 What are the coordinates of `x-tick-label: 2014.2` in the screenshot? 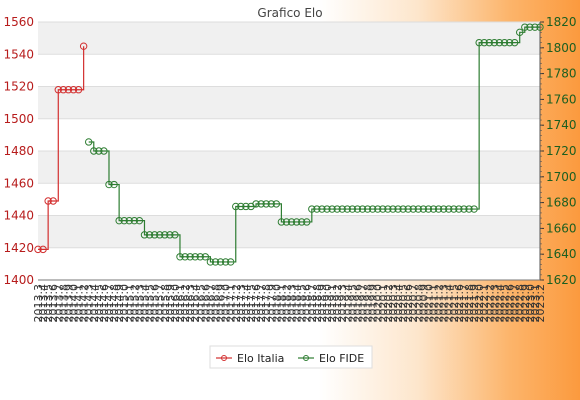 It's located at (84, 303).